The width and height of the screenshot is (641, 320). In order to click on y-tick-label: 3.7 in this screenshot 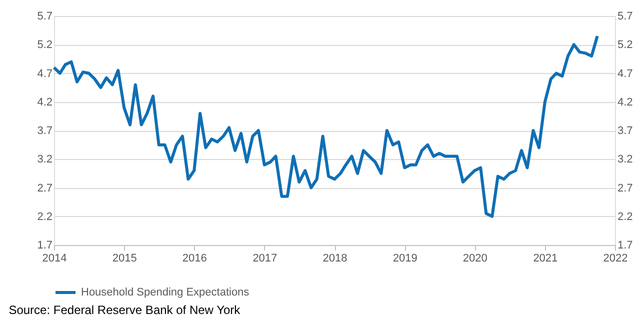, I will do `click(44, 131)`.